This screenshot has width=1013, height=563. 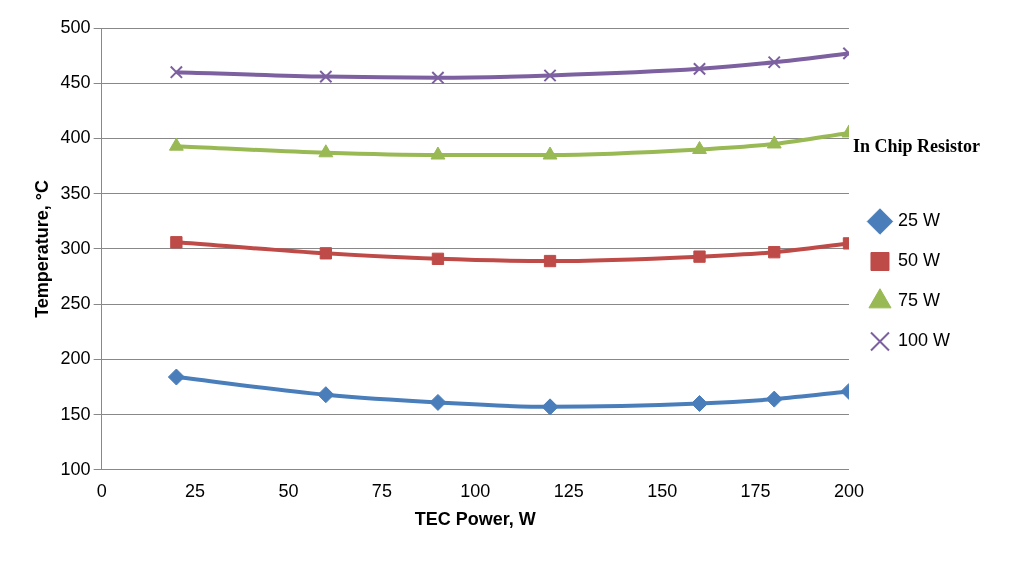 What do you see at coordinates (75, 82) in the screenshot?
I see `y-tick-label: 450` at bounding box center [75, 82].